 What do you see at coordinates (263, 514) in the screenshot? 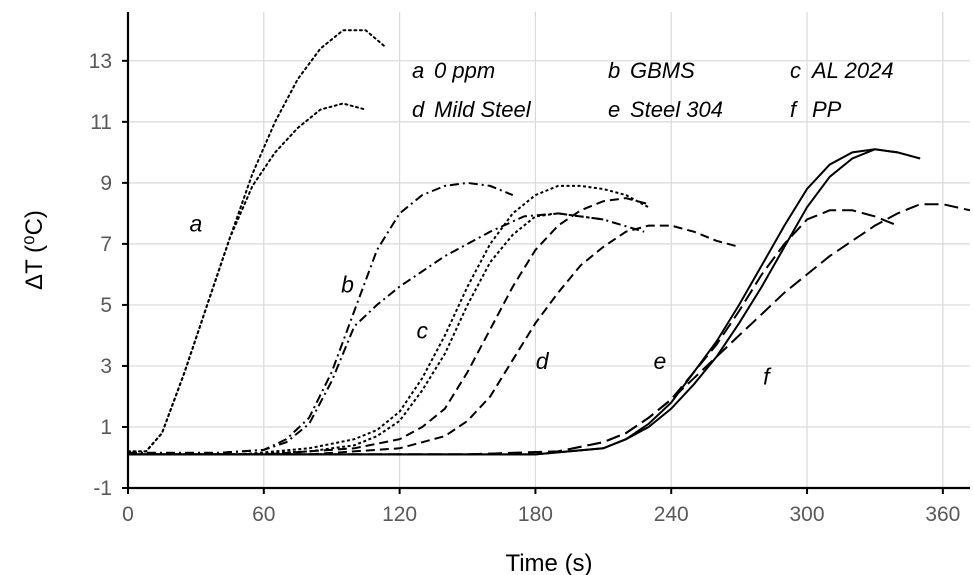
I see `x-tick-label: 60` at bounding box center [263, 514].